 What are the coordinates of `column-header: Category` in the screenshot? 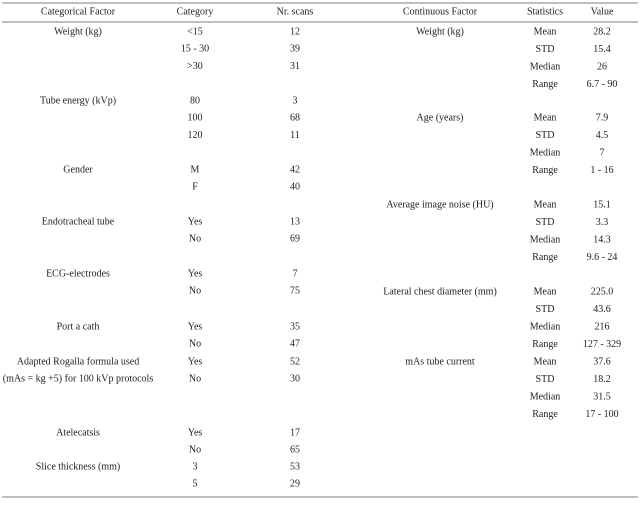 It's located at (195, 11).